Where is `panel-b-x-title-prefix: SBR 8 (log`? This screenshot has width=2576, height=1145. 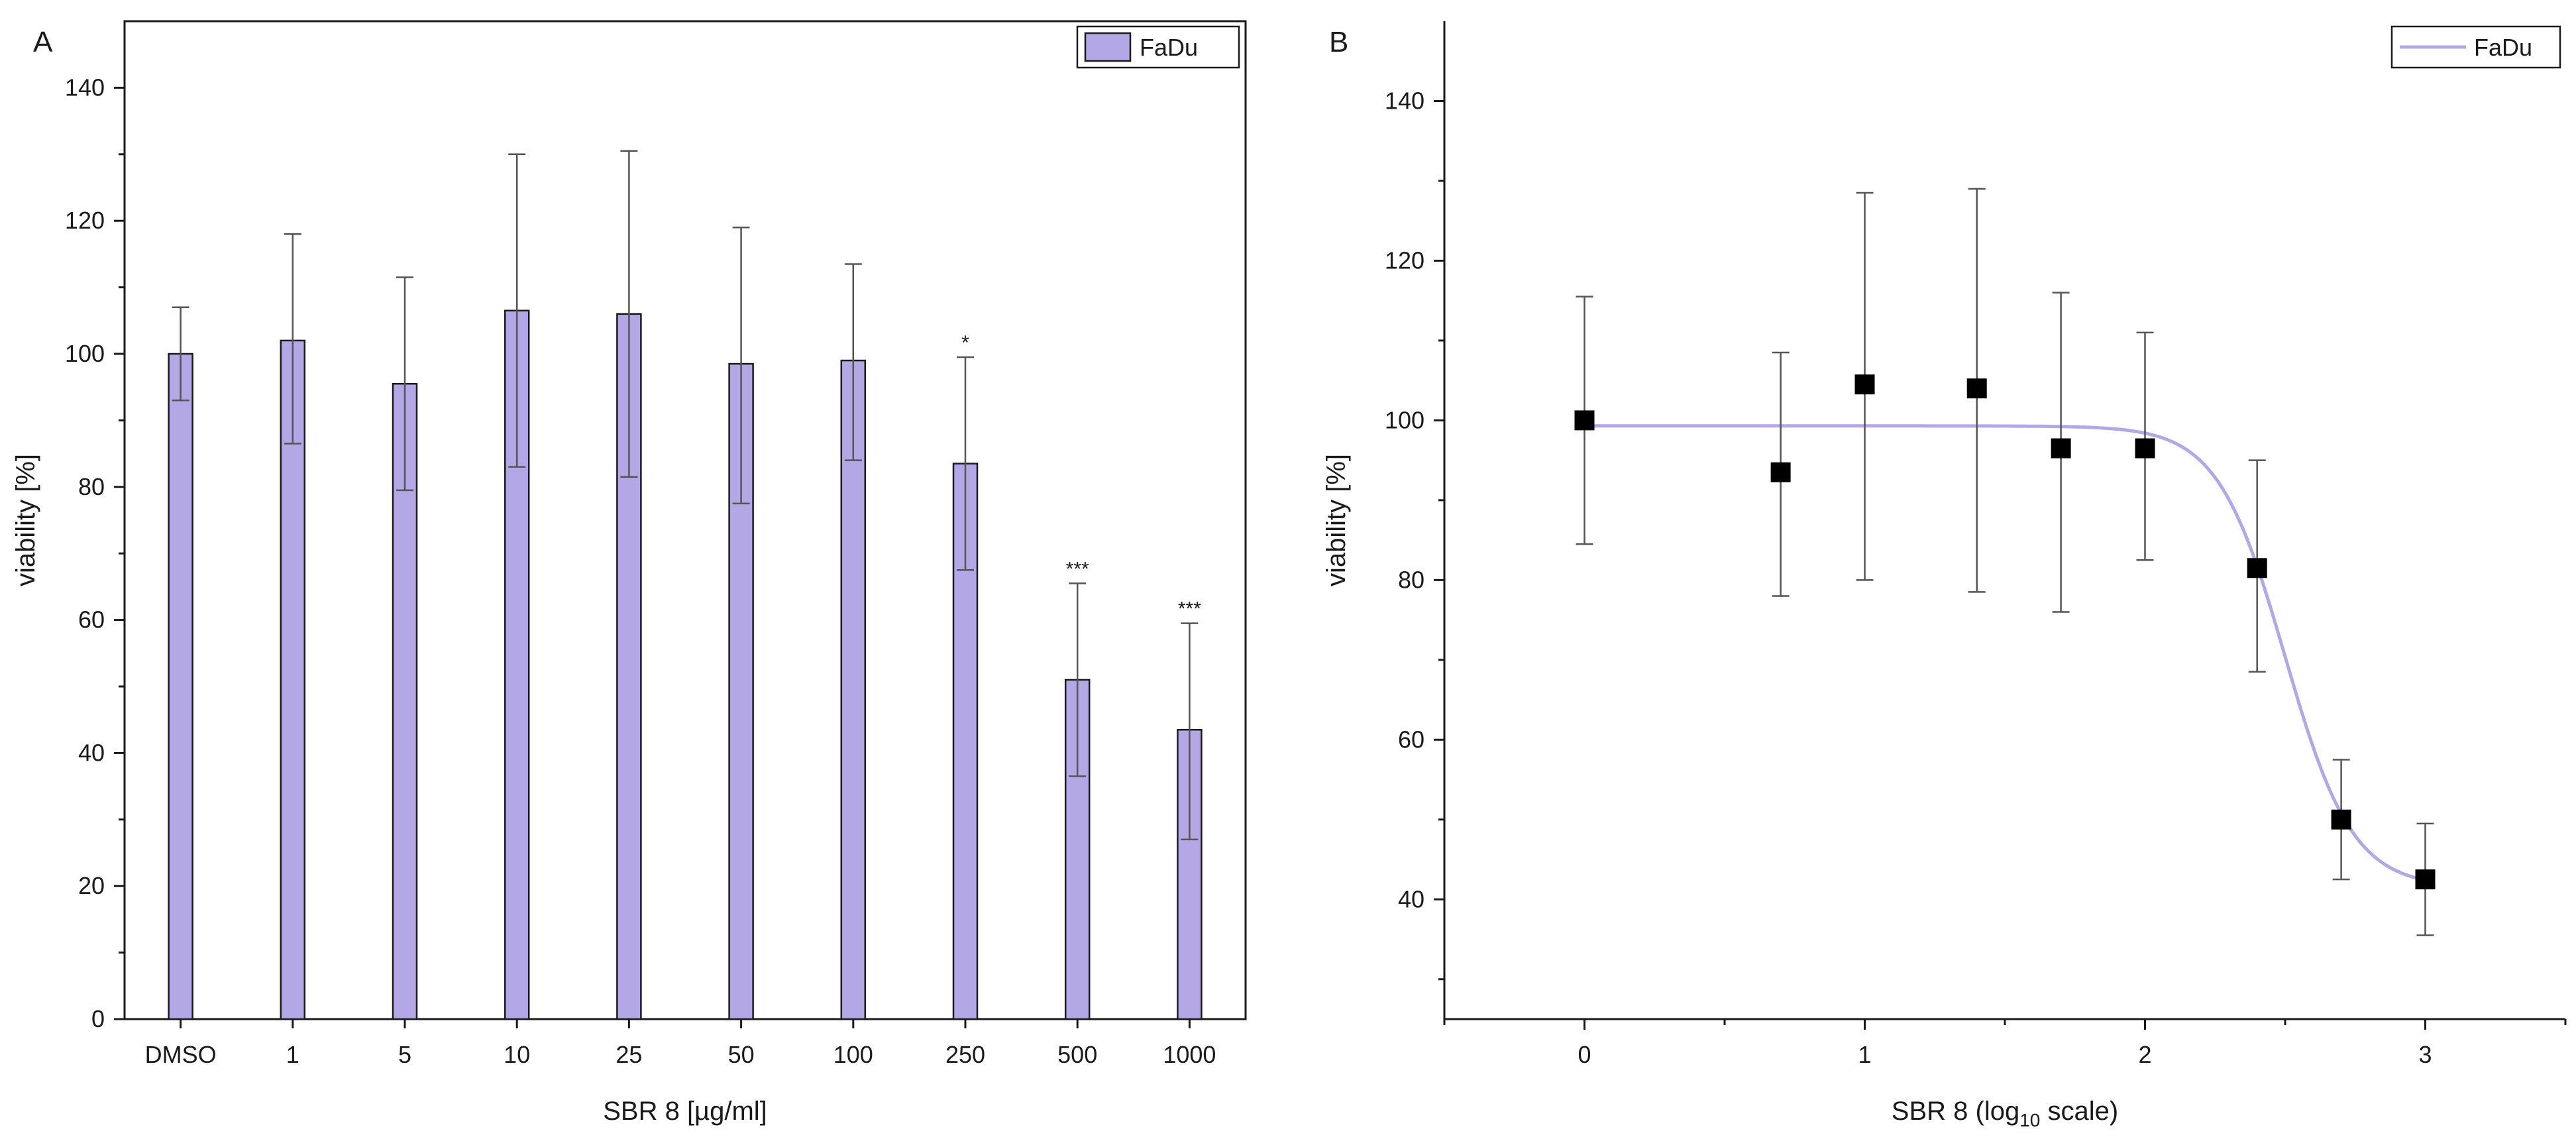
panel-b-x-title-prefix: SBR 8 (log is located at coordinates (1955, 1111).